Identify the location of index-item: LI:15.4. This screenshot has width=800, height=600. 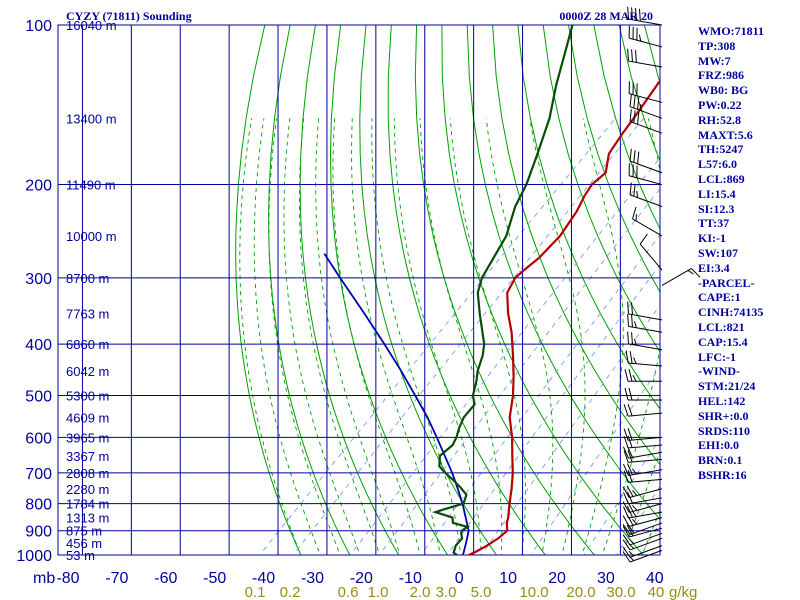
(717, 193).